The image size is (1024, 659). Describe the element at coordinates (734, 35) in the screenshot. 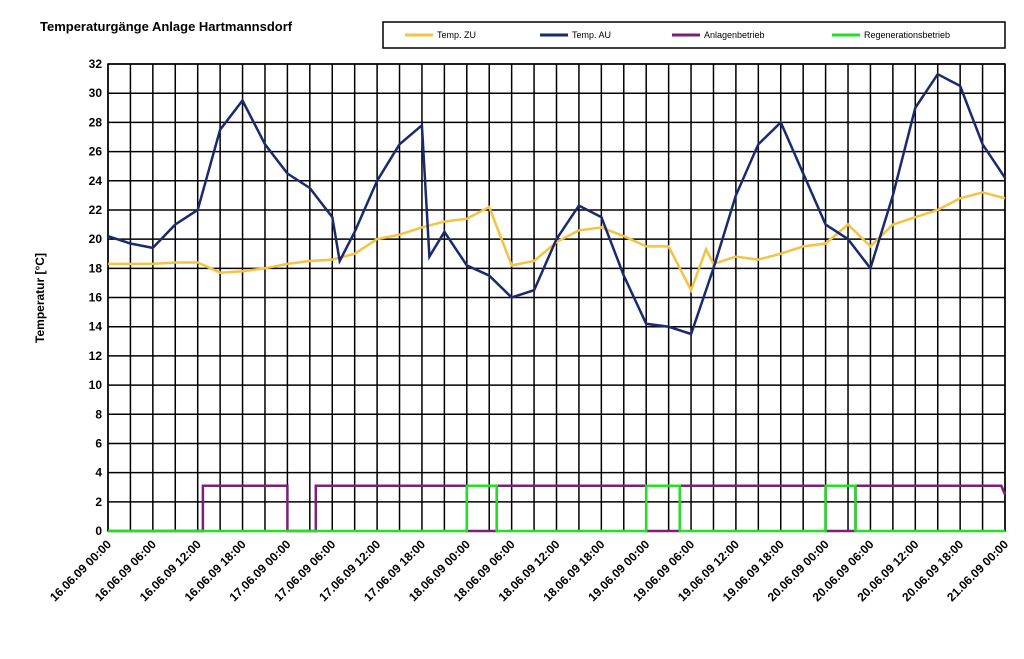

I see `legend-label: Anlagenbetrieb` at that location.